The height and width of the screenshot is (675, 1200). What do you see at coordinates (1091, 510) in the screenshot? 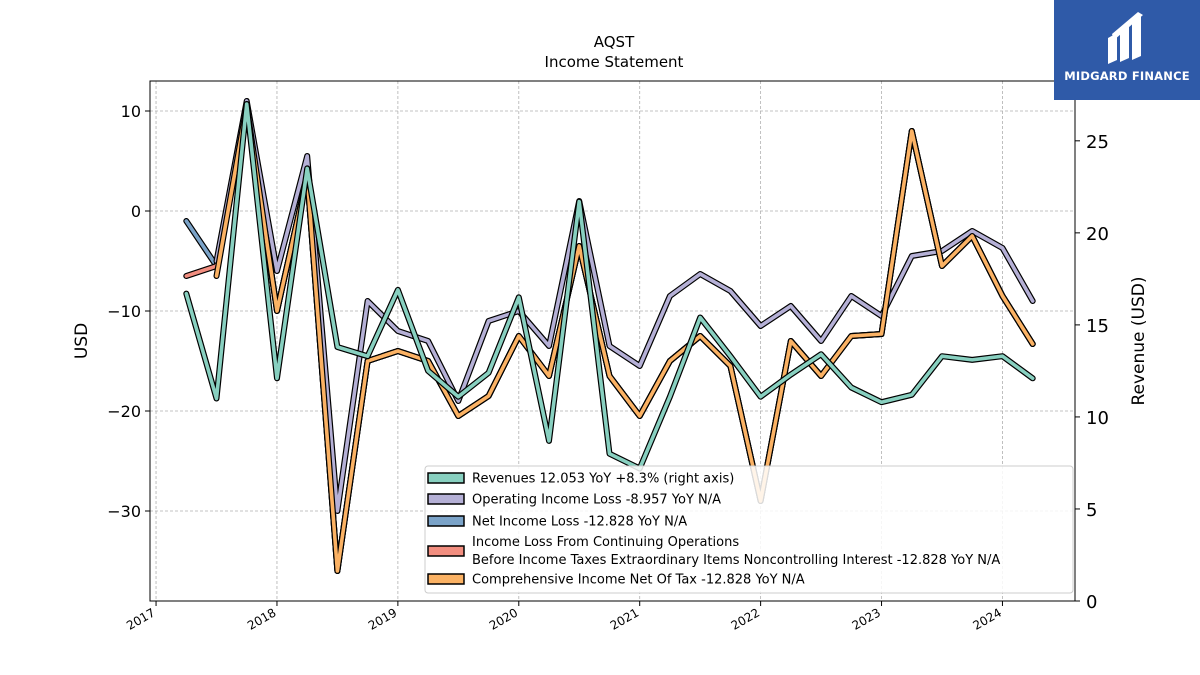
I see `right-y-tick-label: 5` at bounding box center [1091, 510].